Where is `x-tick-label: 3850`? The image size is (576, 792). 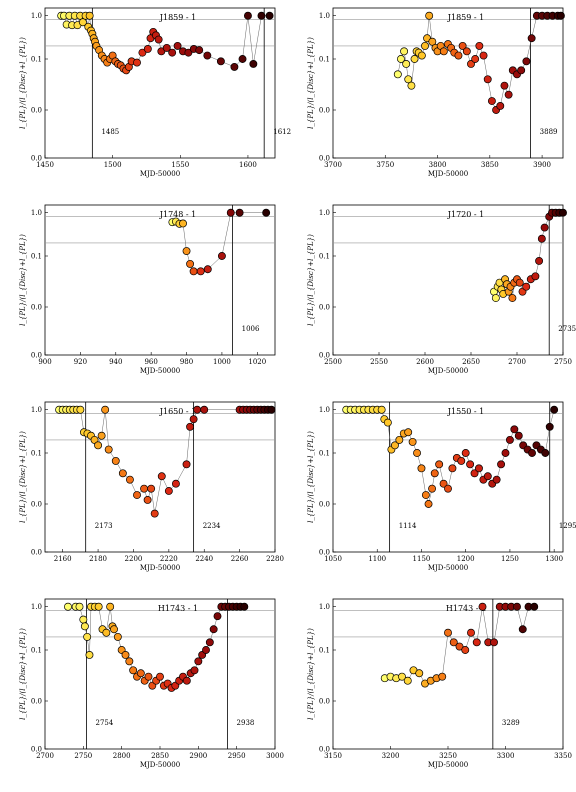 x-tick-label: 3850 is located at coordinates (490, 165).